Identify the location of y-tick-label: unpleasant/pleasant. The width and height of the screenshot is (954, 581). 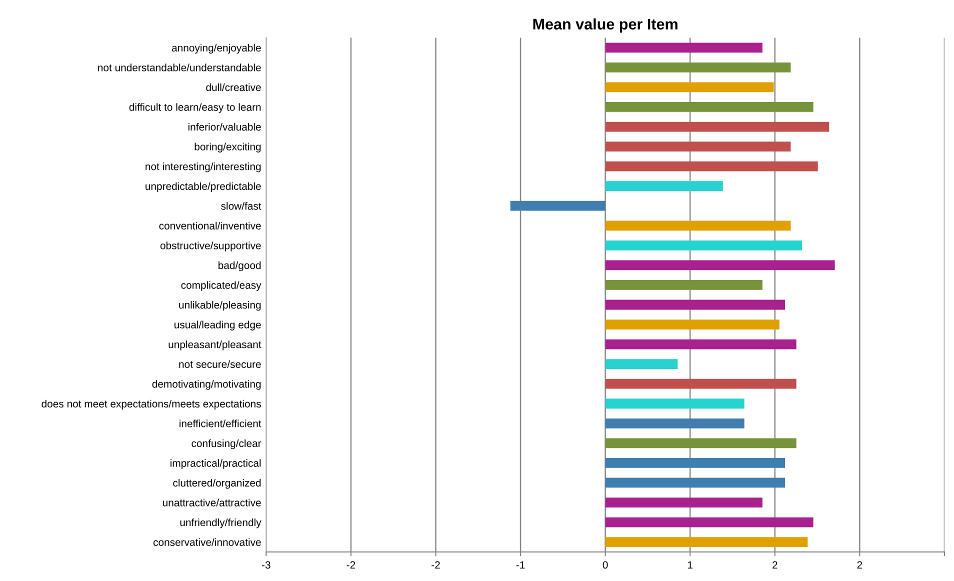
(215, 345).